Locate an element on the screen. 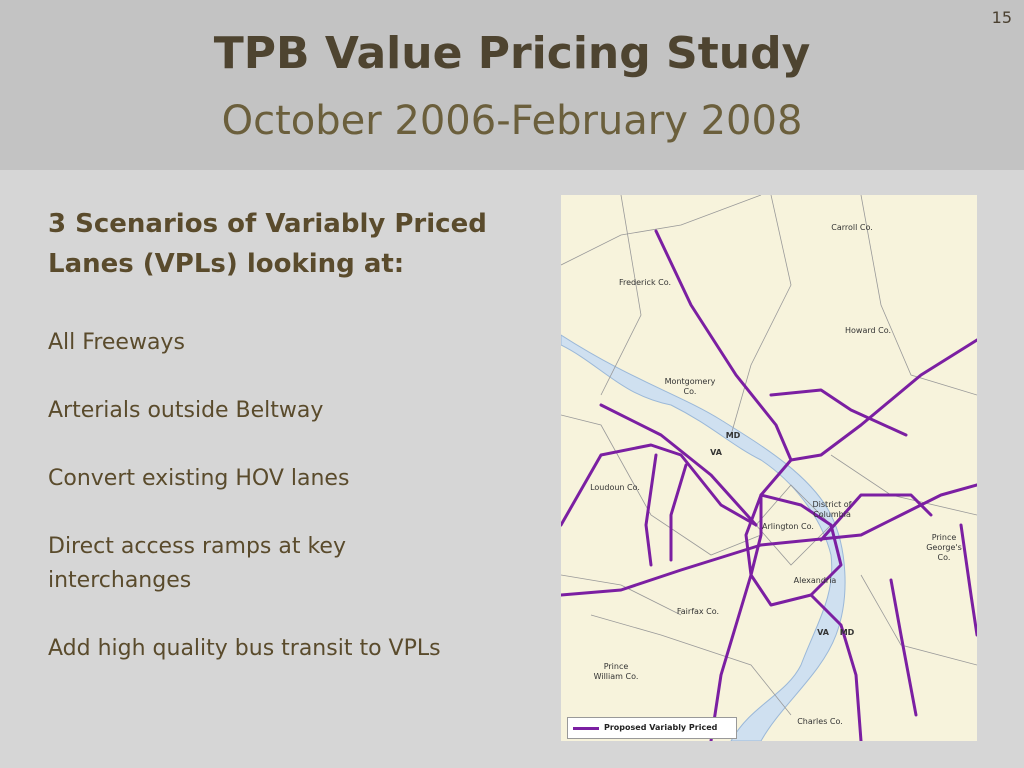 The width and height of the screenshot is (1024, 768). list-item: Arterials outside Beltway is located at coordinates (186, 410).